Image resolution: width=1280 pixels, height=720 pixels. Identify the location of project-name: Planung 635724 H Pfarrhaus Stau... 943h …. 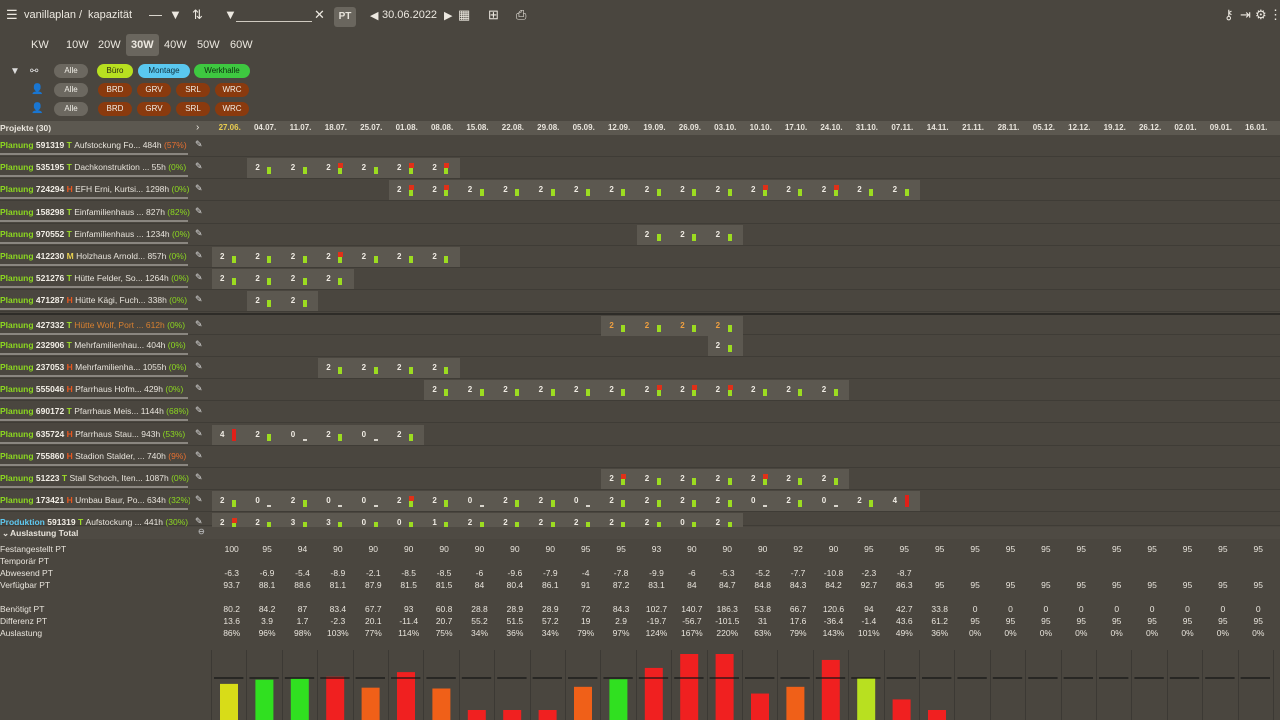
(95, 434).